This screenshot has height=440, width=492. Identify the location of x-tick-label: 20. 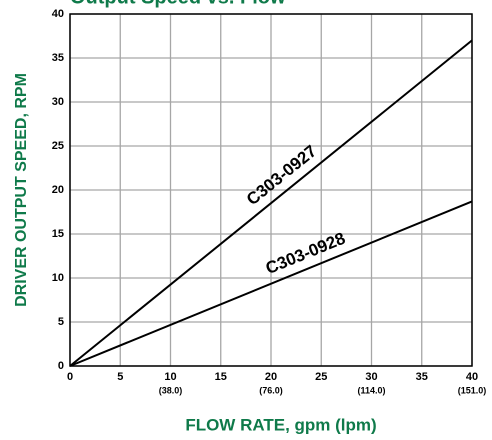
(271, 377).